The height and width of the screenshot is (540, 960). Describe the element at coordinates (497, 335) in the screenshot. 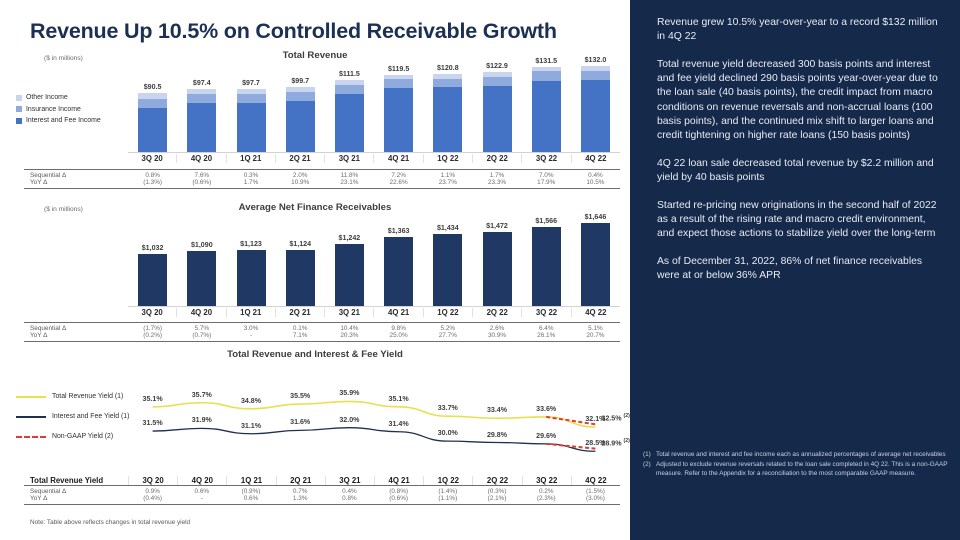

I see `table-cell: 30.9%` at that location.